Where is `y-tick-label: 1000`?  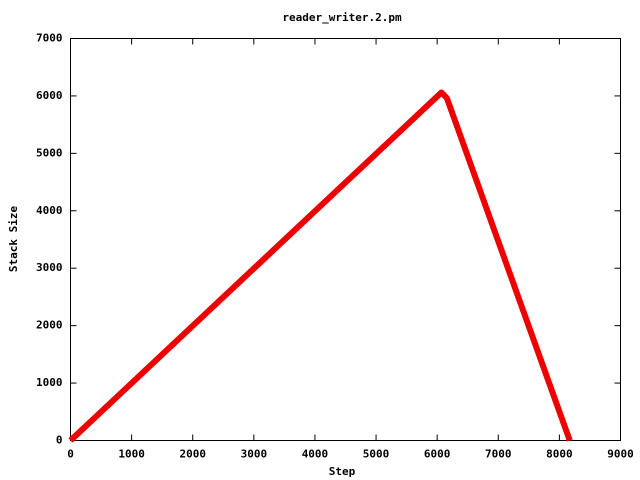 y-tick-label: 1000 is located at coordinates (49, 382).